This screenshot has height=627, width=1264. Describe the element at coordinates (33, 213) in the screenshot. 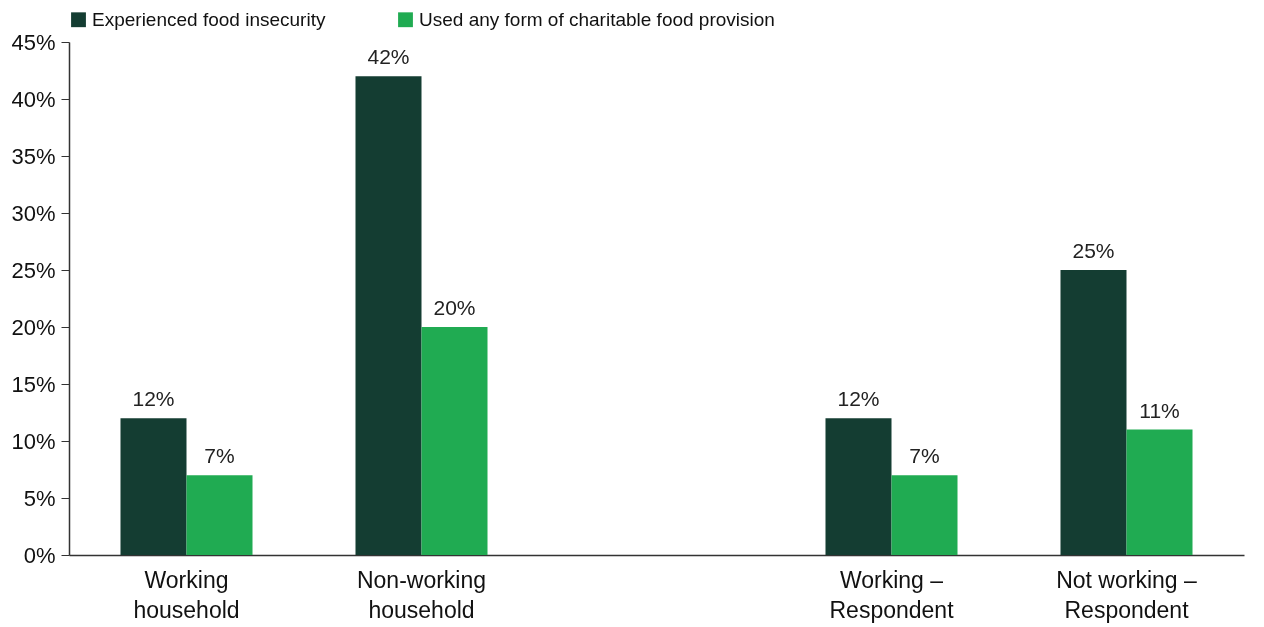

I see `y-tick-label: 30%` at that location.